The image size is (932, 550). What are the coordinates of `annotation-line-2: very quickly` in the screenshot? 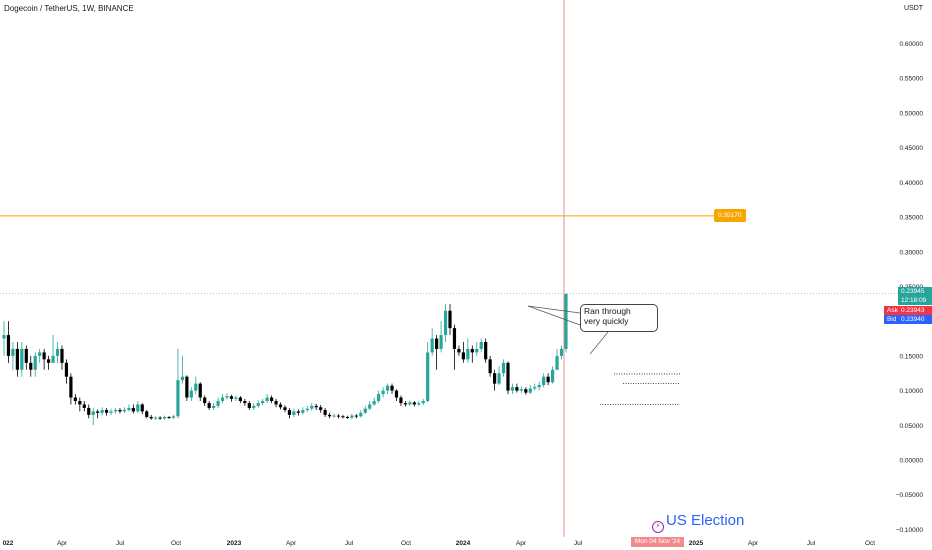 It's located at (606, 321).